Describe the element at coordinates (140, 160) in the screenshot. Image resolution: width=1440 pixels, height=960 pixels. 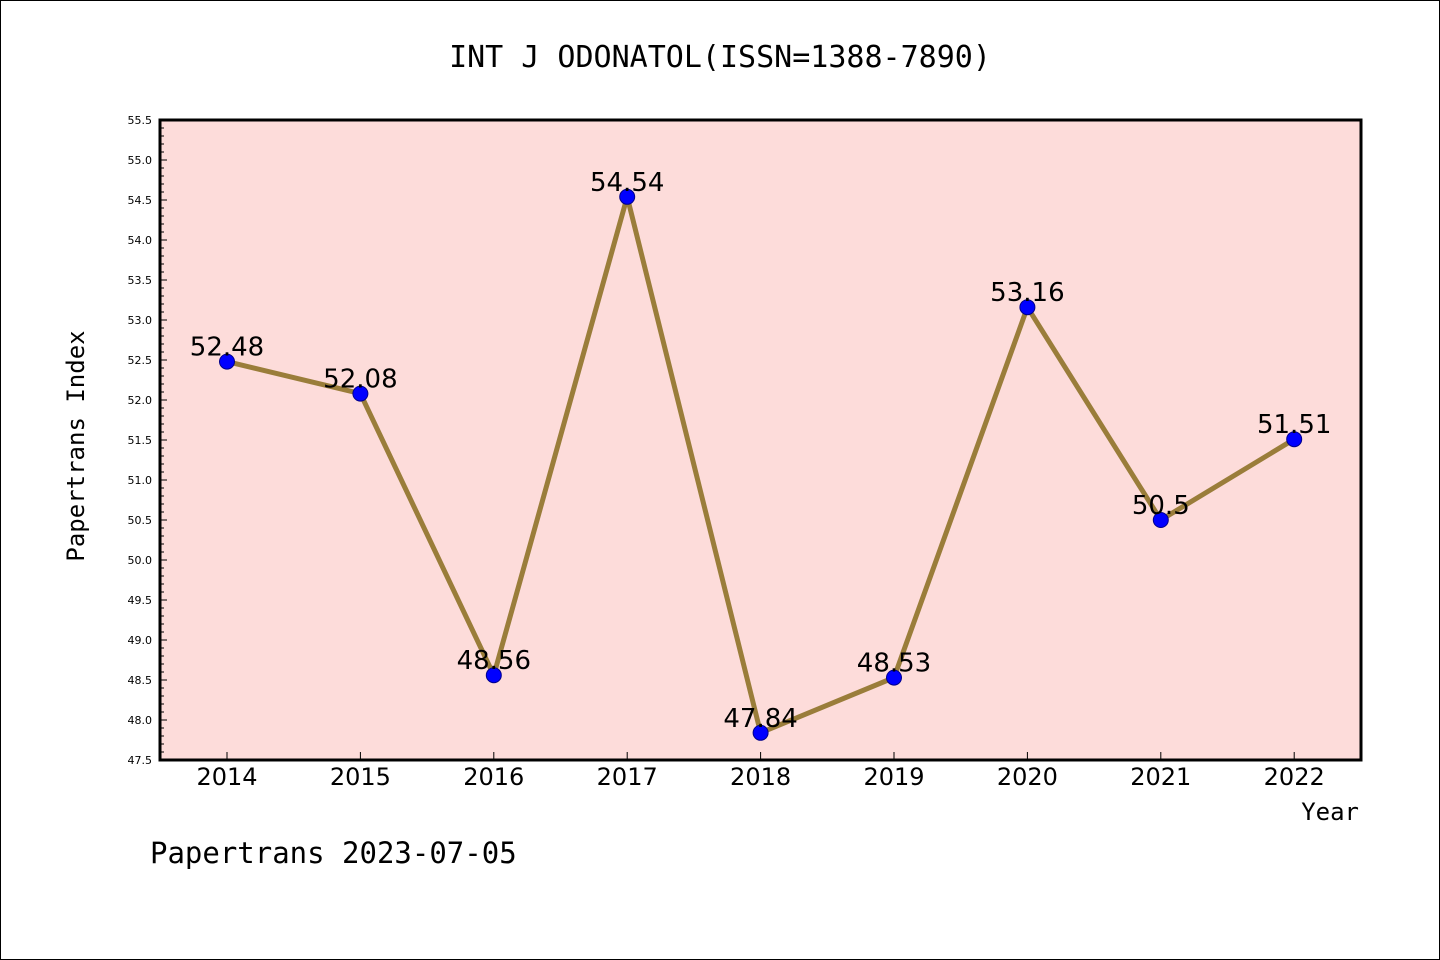
I see `y-tick-label: 55.0` at that location.